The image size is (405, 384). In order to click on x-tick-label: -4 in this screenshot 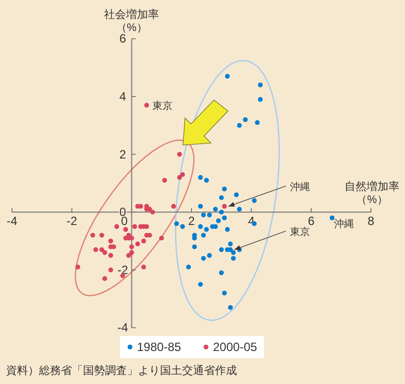, I will do `click(12, 221)`.